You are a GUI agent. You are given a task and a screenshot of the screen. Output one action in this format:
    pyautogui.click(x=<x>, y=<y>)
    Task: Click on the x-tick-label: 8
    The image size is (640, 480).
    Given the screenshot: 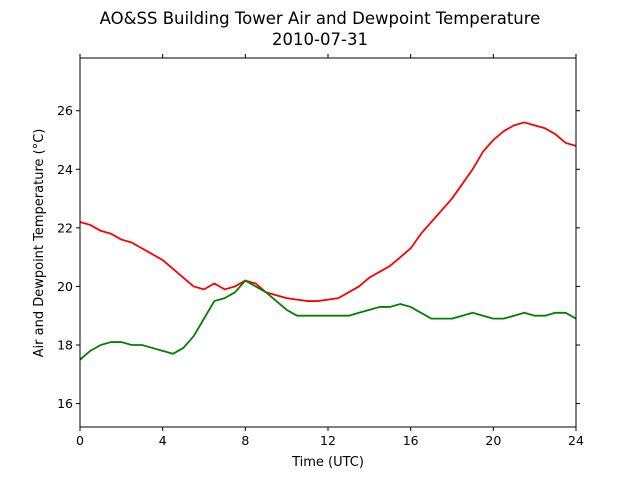 What is the action you would take?
    pyautogui.click(x=245, y=440)
    